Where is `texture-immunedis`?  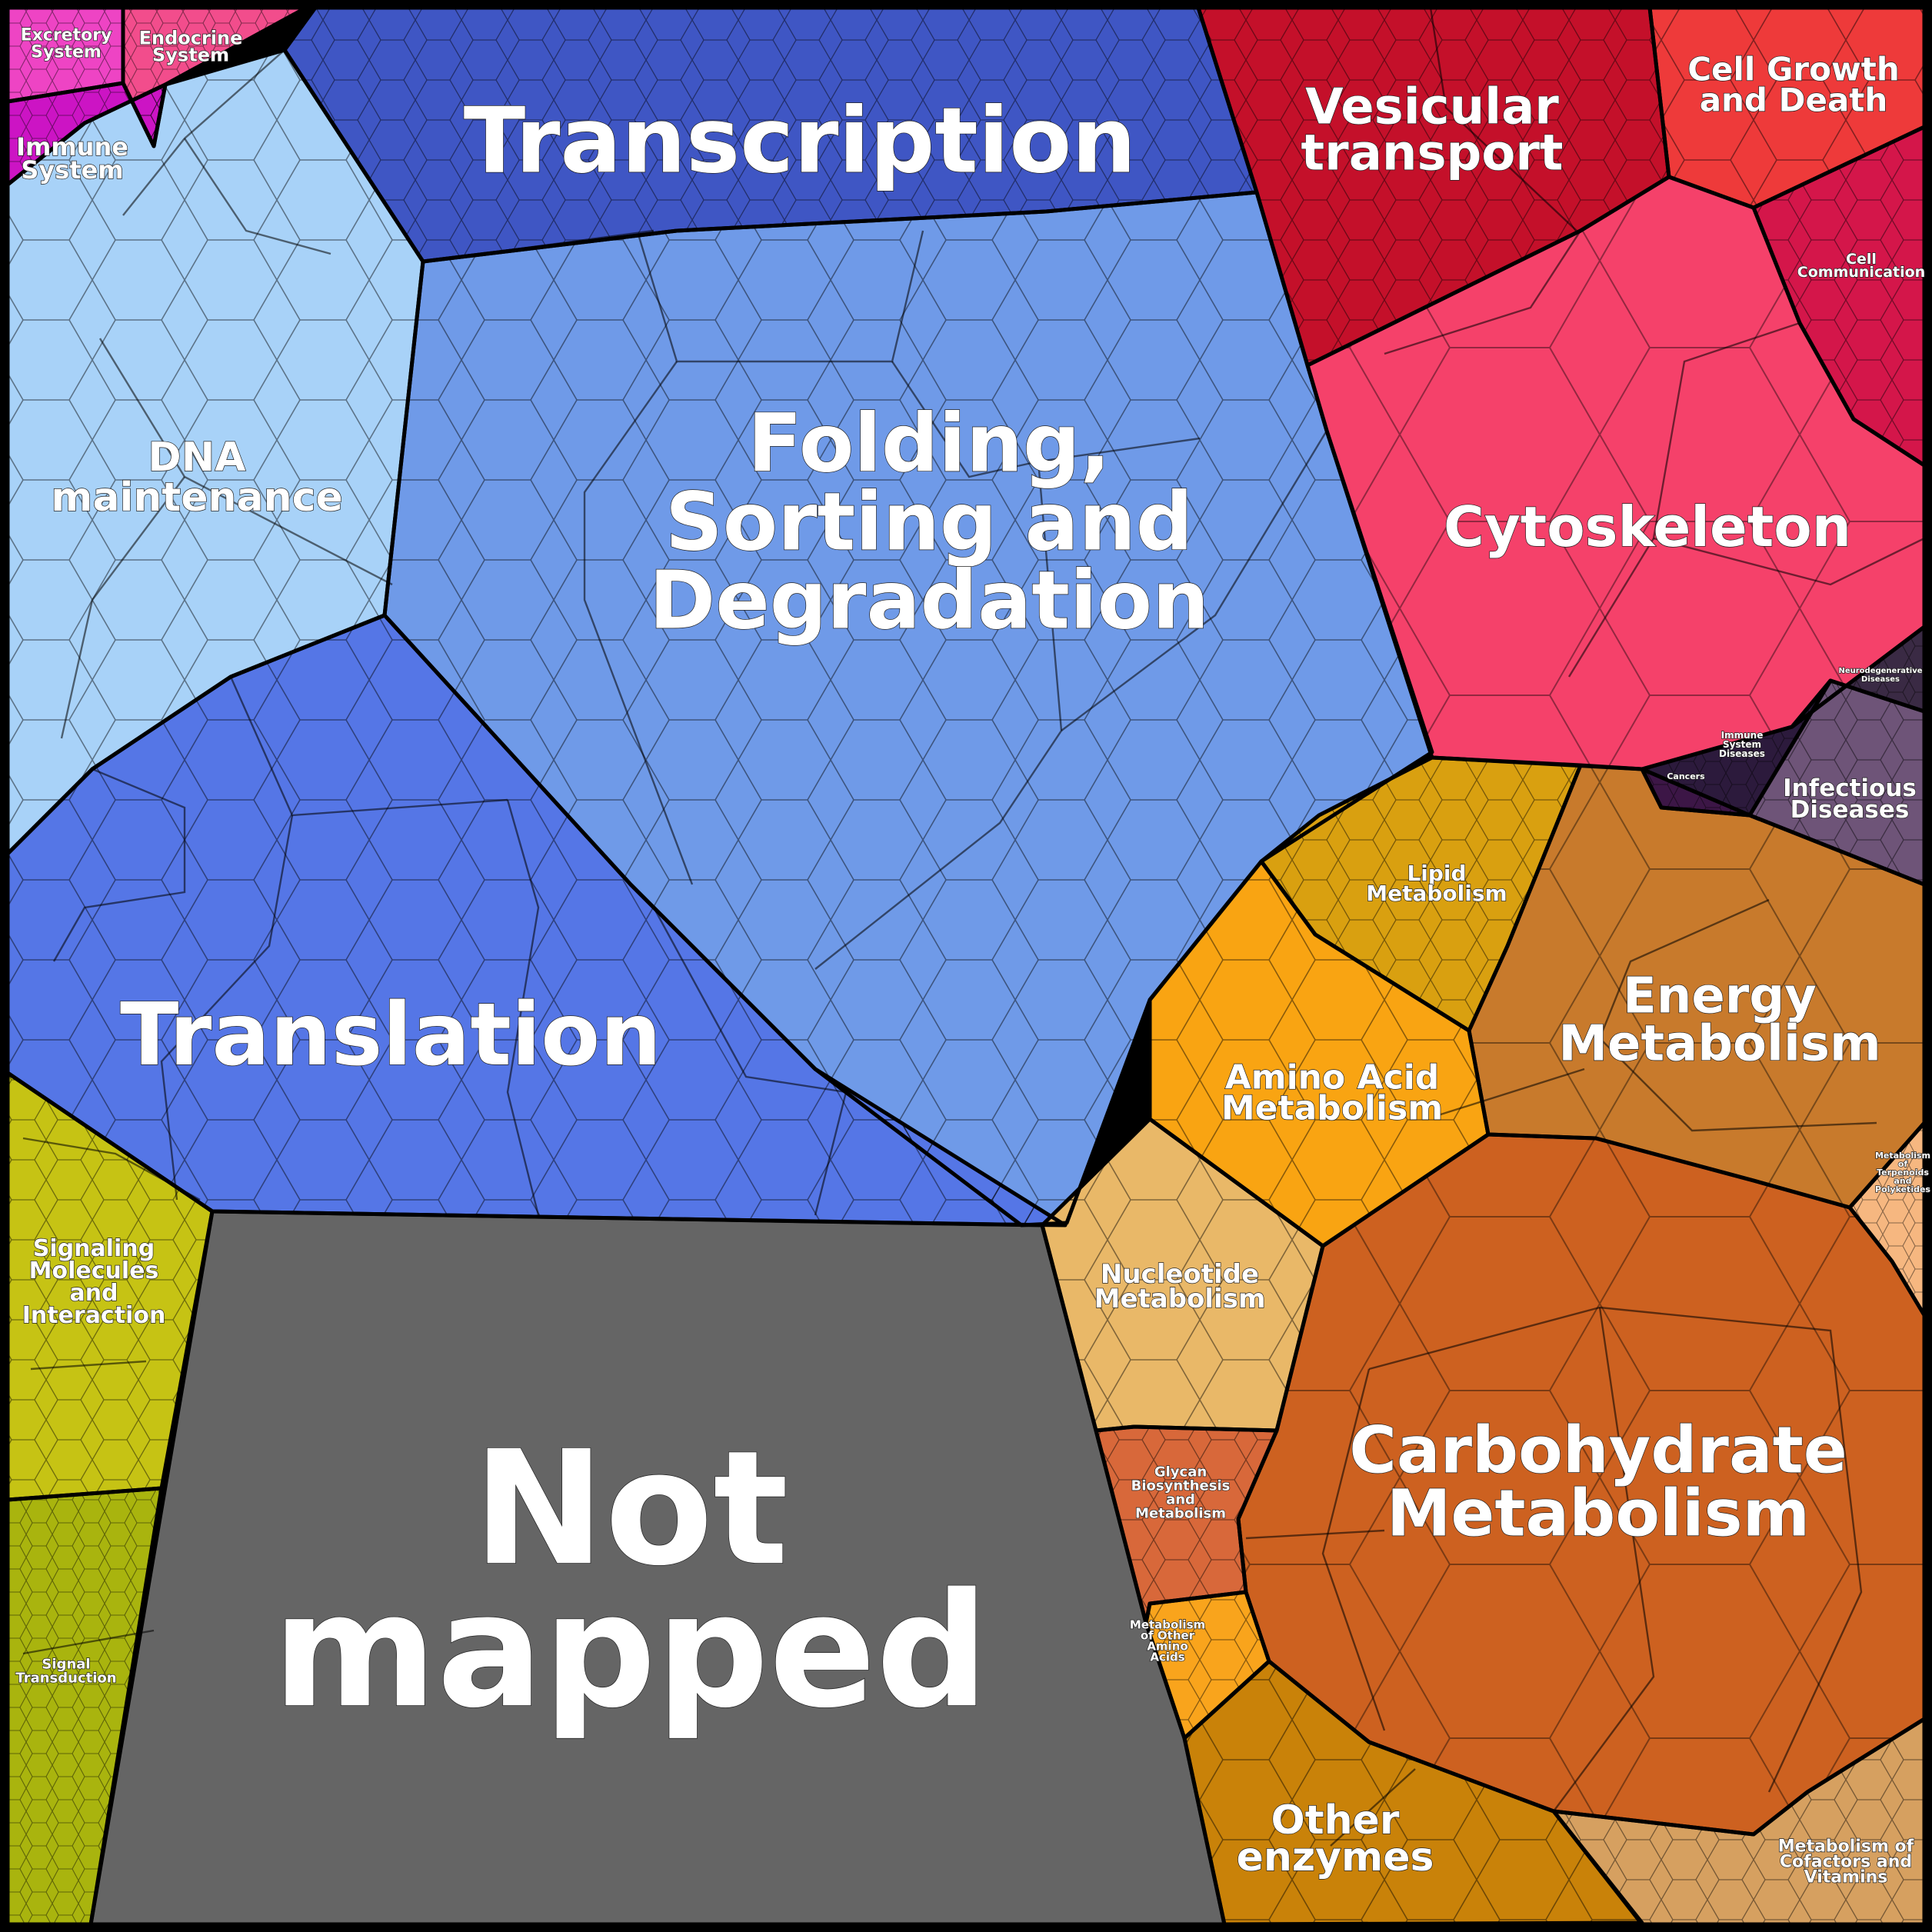
texture-immunedis is located at coordinates (1736, 748).